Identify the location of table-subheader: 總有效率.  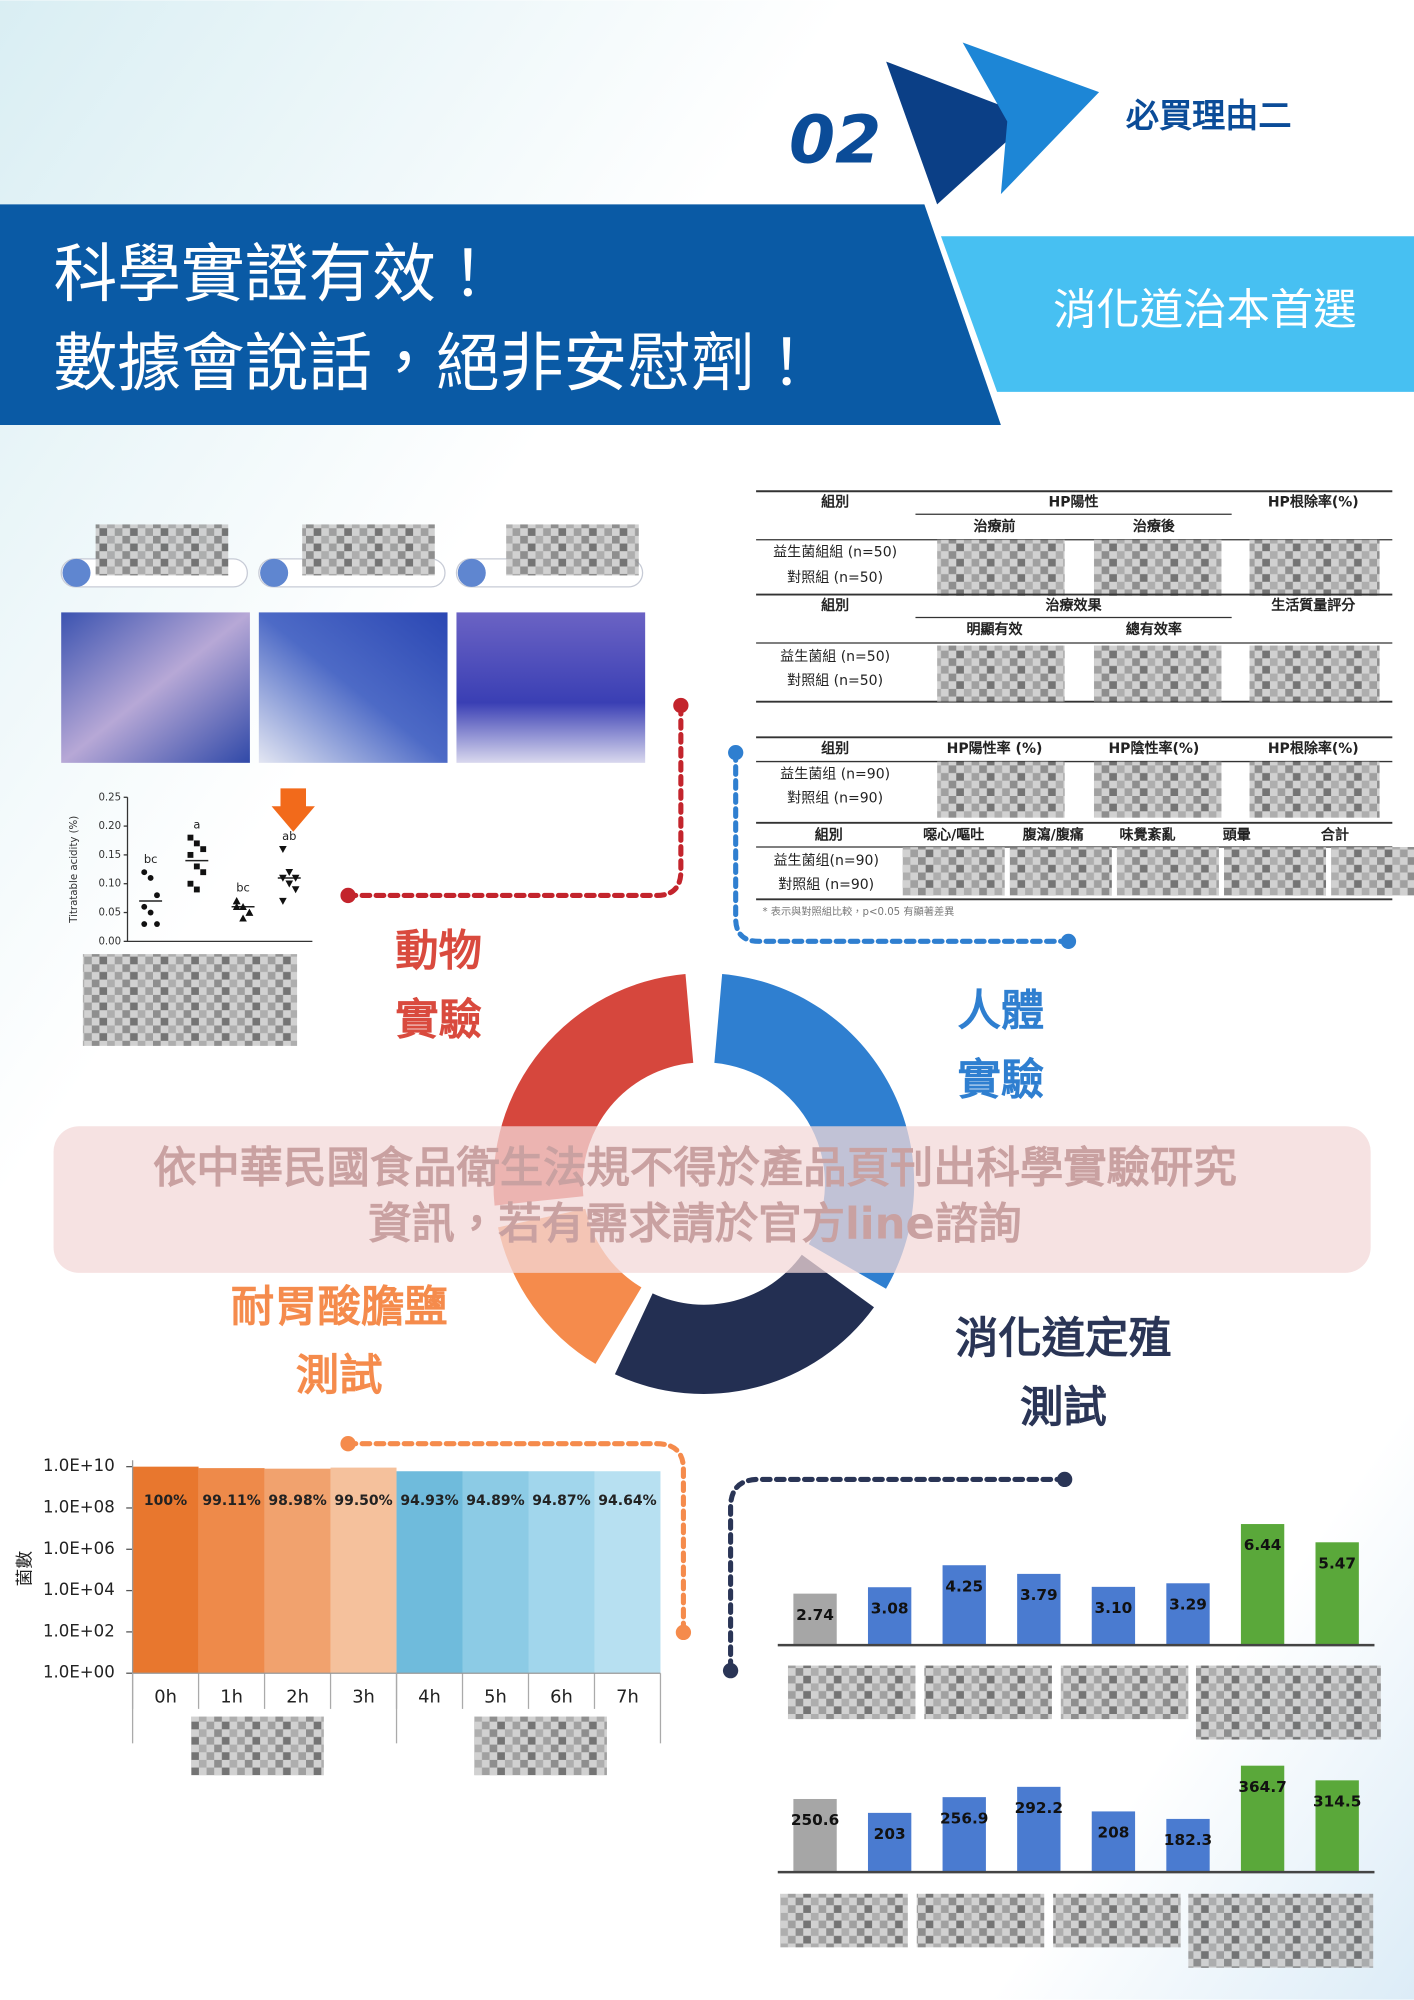
(1154, 629).